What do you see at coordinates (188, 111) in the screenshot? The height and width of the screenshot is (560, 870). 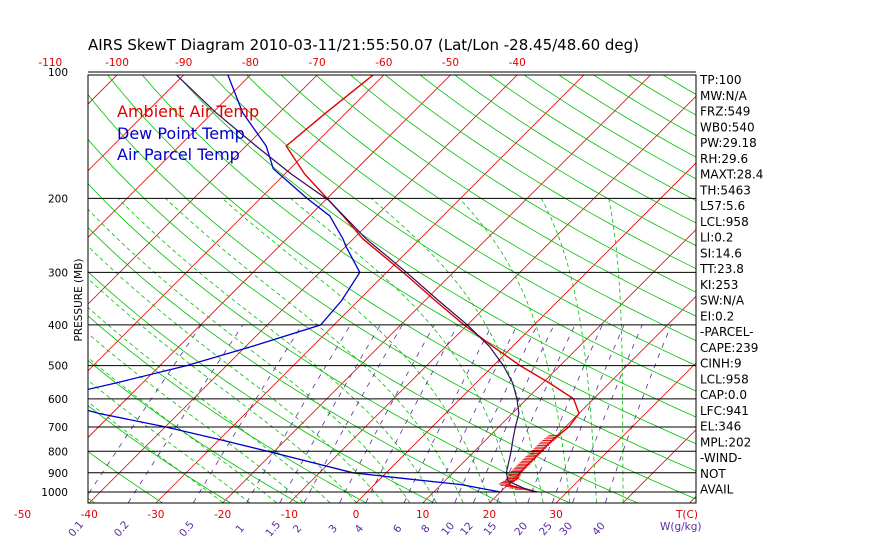 I see `legend-ambient: Ambient Air Temp` at bounding box center [188, 111].